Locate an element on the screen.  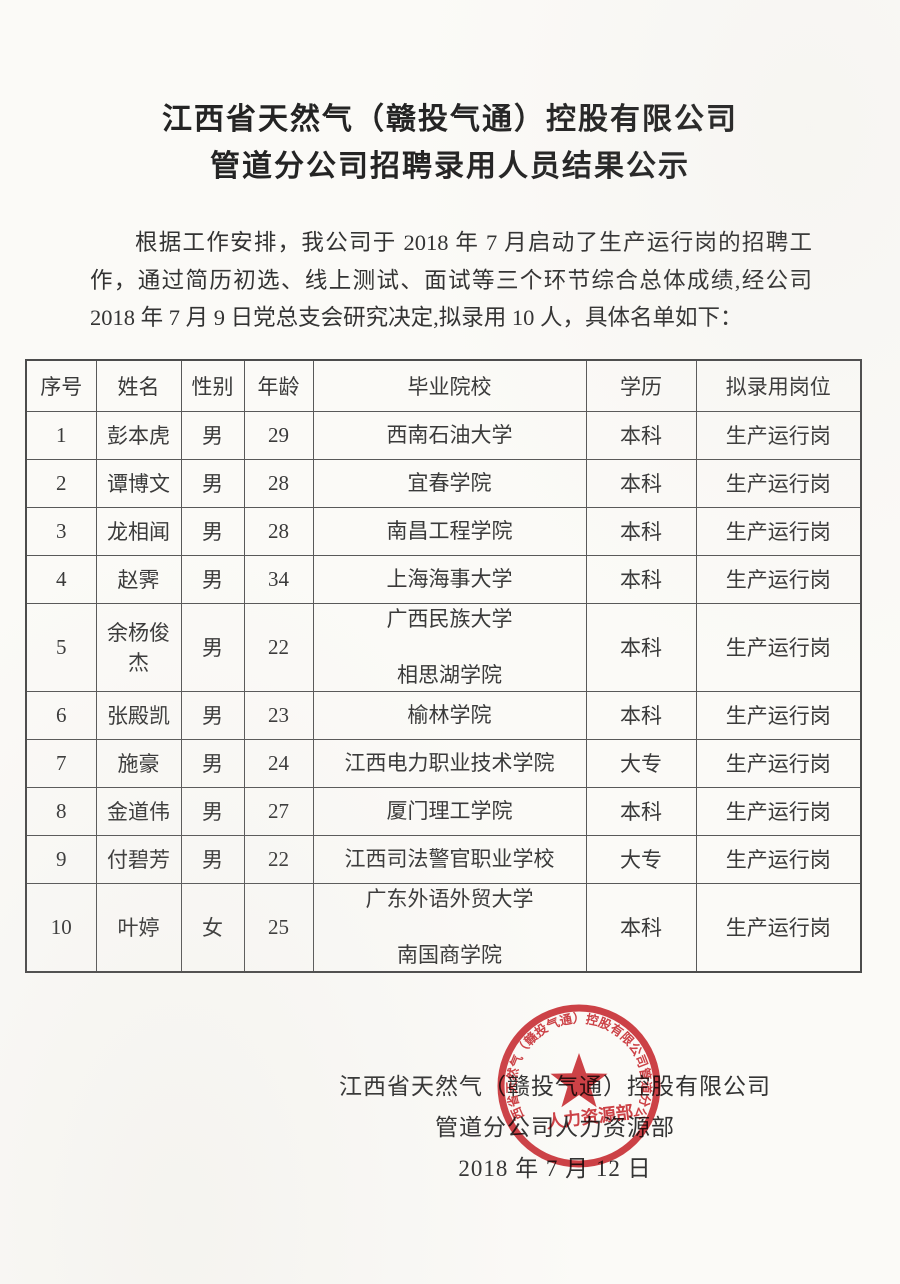
cell-name: 张殿凯 is located at coordinates (138, 715).